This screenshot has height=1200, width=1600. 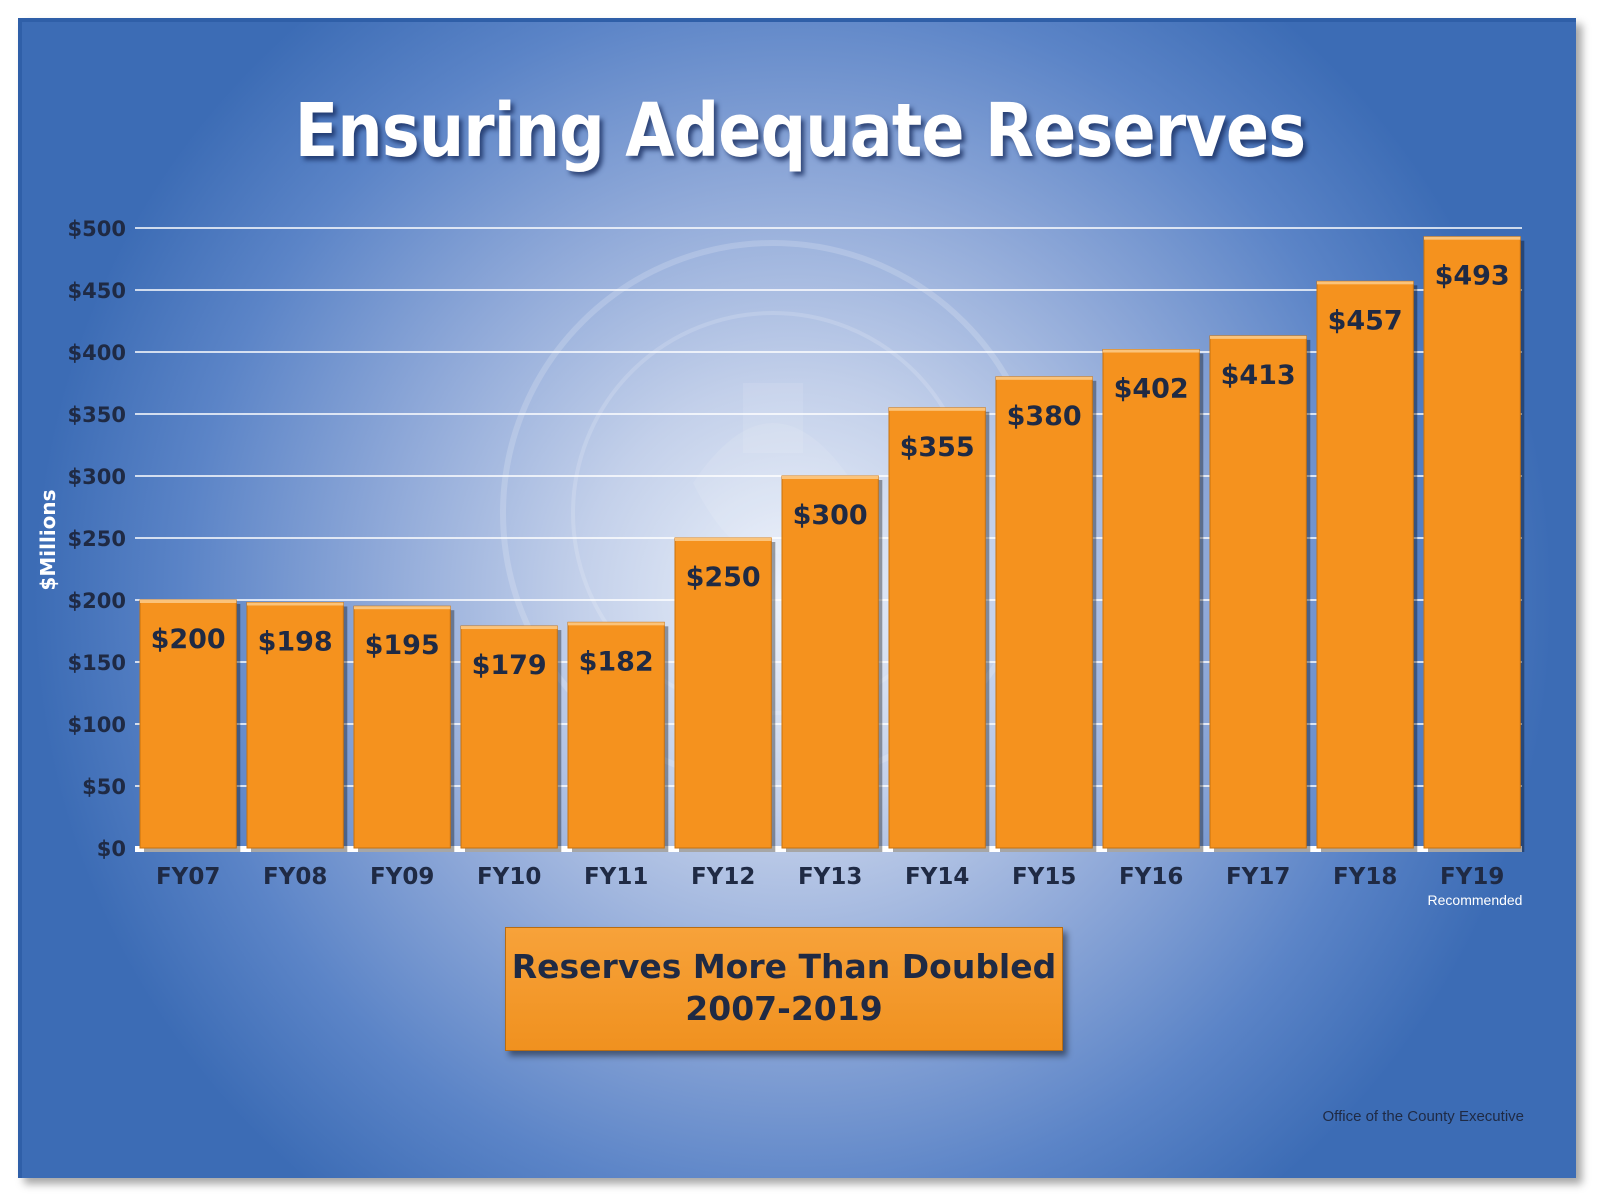 What do you see at coordinates (1044, 416) in the screenshot?
I see `data-label: $380` at bounding box center [1044, 416].